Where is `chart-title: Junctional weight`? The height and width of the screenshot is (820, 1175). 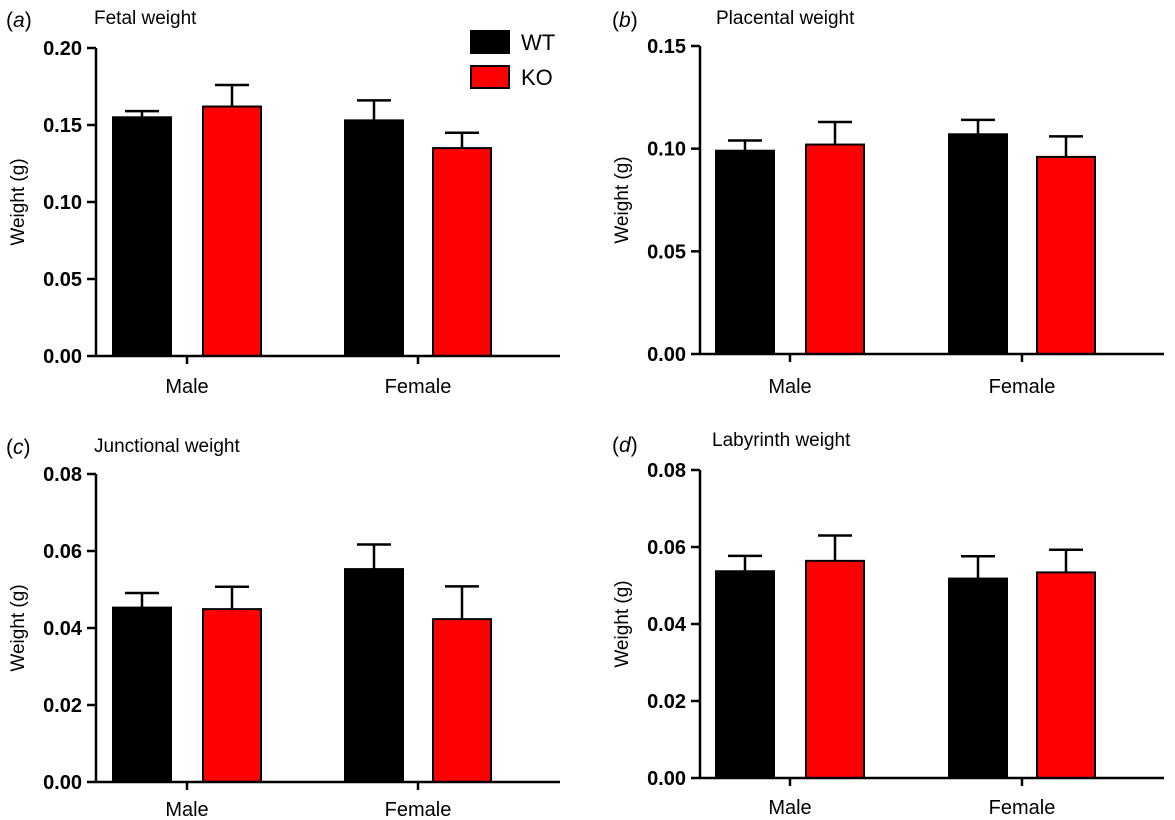
chart-title: Junctional weight is located at coordinates (167, 446).